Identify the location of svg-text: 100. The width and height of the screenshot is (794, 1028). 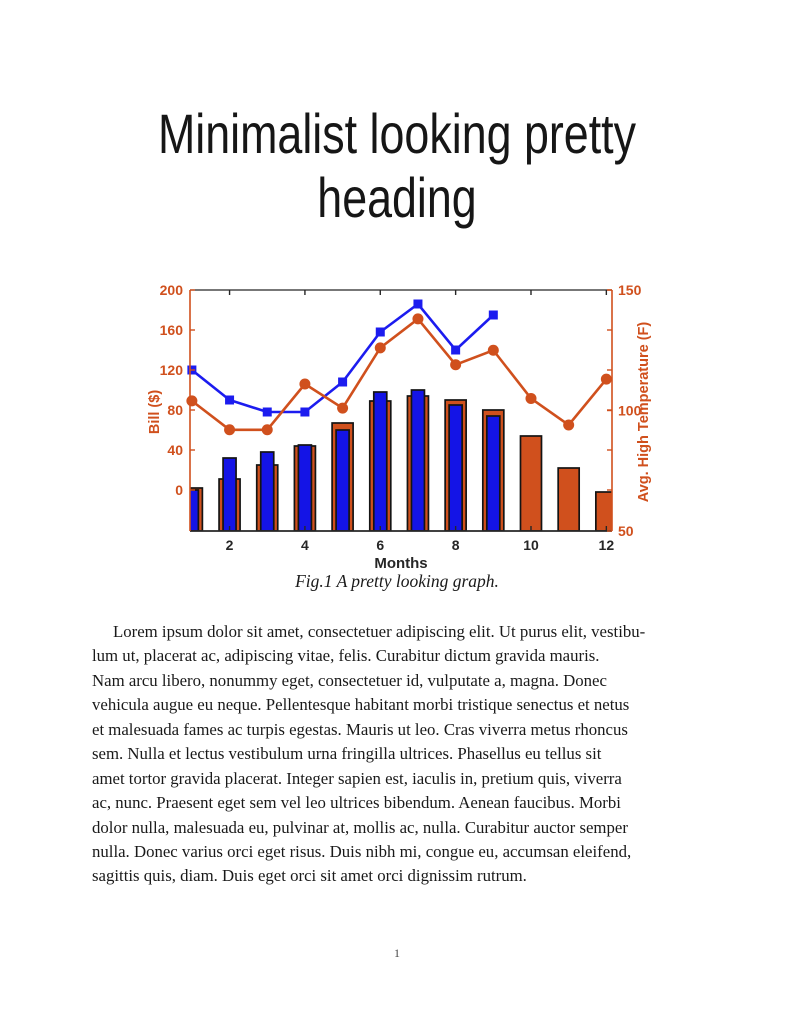
(630, 411).